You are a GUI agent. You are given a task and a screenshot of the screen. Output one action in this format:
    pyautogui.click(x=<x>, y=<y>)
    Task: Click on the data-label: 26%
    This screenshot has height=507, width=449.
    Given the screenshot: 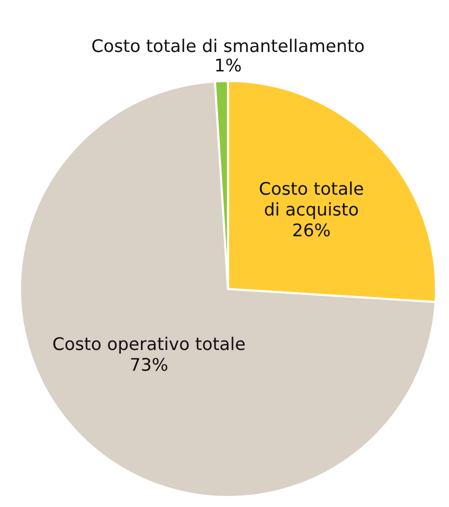 What is the action you would take?
    pyautogui.click(x=311, y=229)
    